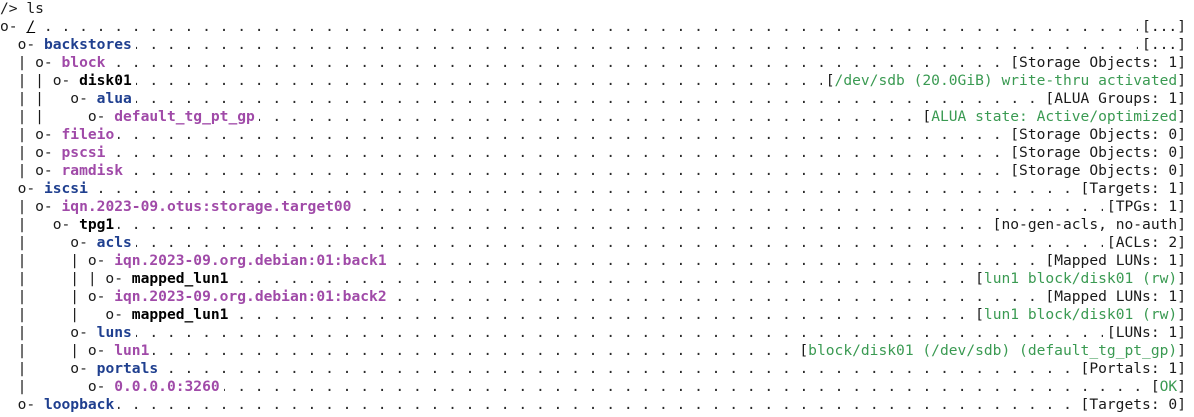 The image size is (1194, 417). I want to click on tree-node: o- iscsi, so click(46, 189).